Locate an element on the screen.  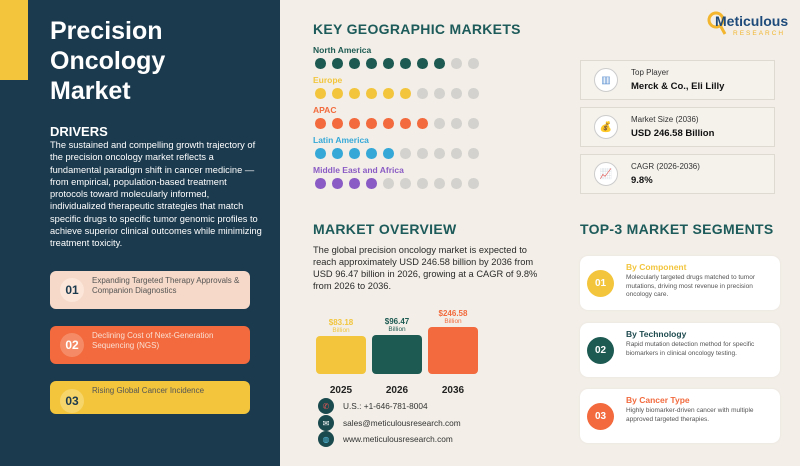
bar-2026 is located at coordinates (397, 354).